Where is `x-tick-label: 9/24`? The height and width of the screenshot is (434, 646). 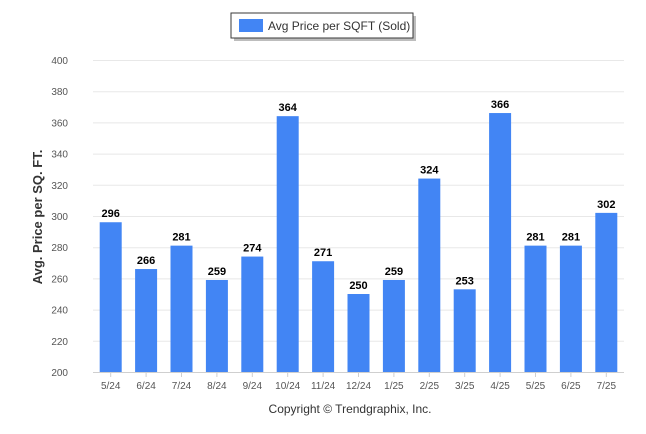 x-tick-label: 9/24 is located at coordinates (253, 386).